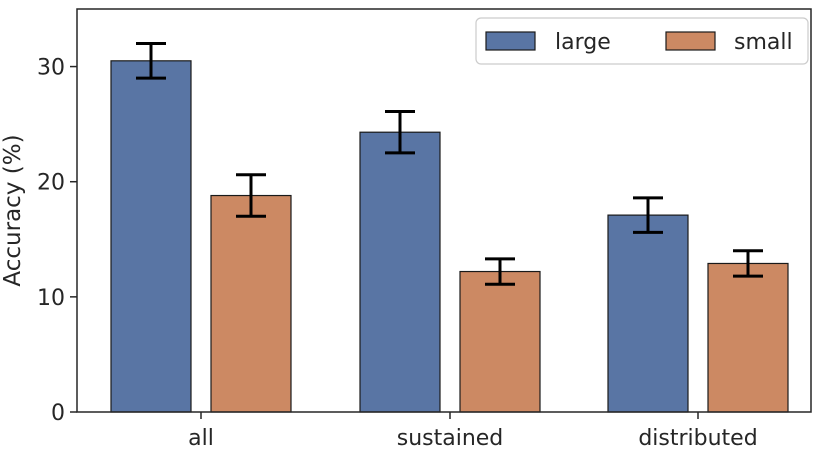  What do you see at coordinates (400, 272) in the screenshot?
I see `bar-large-sustained` at bounding box center [400, 272].